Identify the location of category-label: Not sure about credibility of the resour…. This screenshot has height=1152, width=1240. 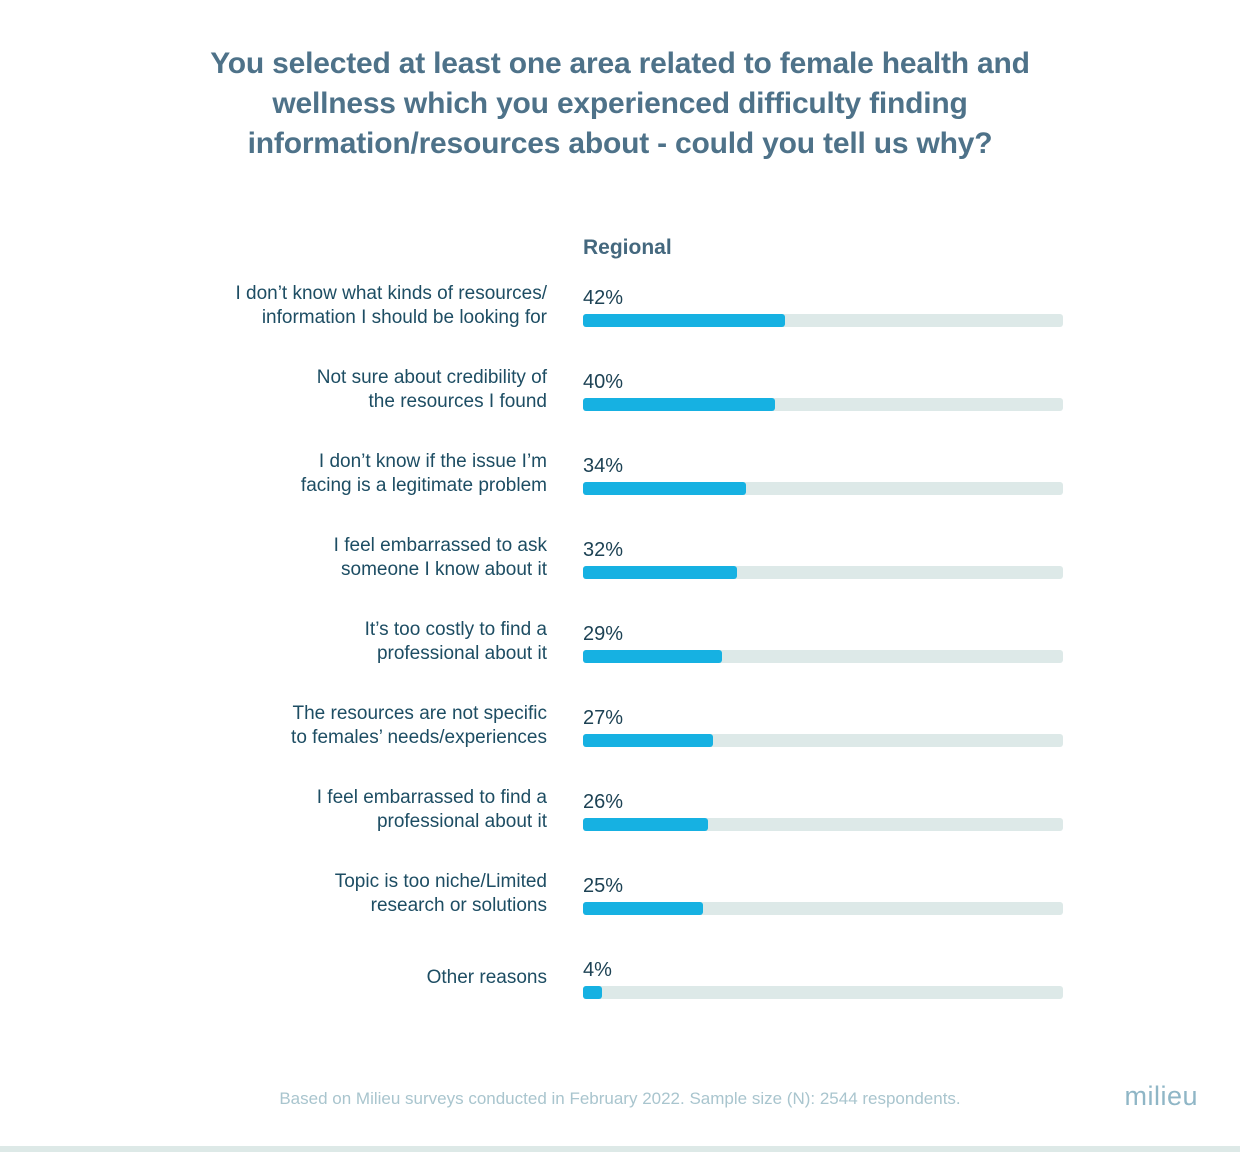
(431, 389).